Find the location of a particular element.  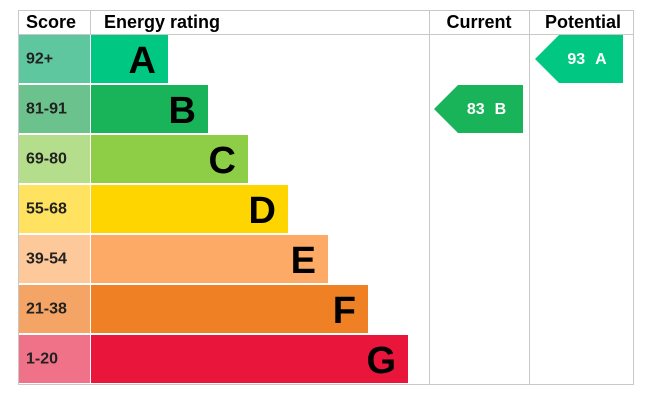

current-rating: B is located at coordinates (501, 109).